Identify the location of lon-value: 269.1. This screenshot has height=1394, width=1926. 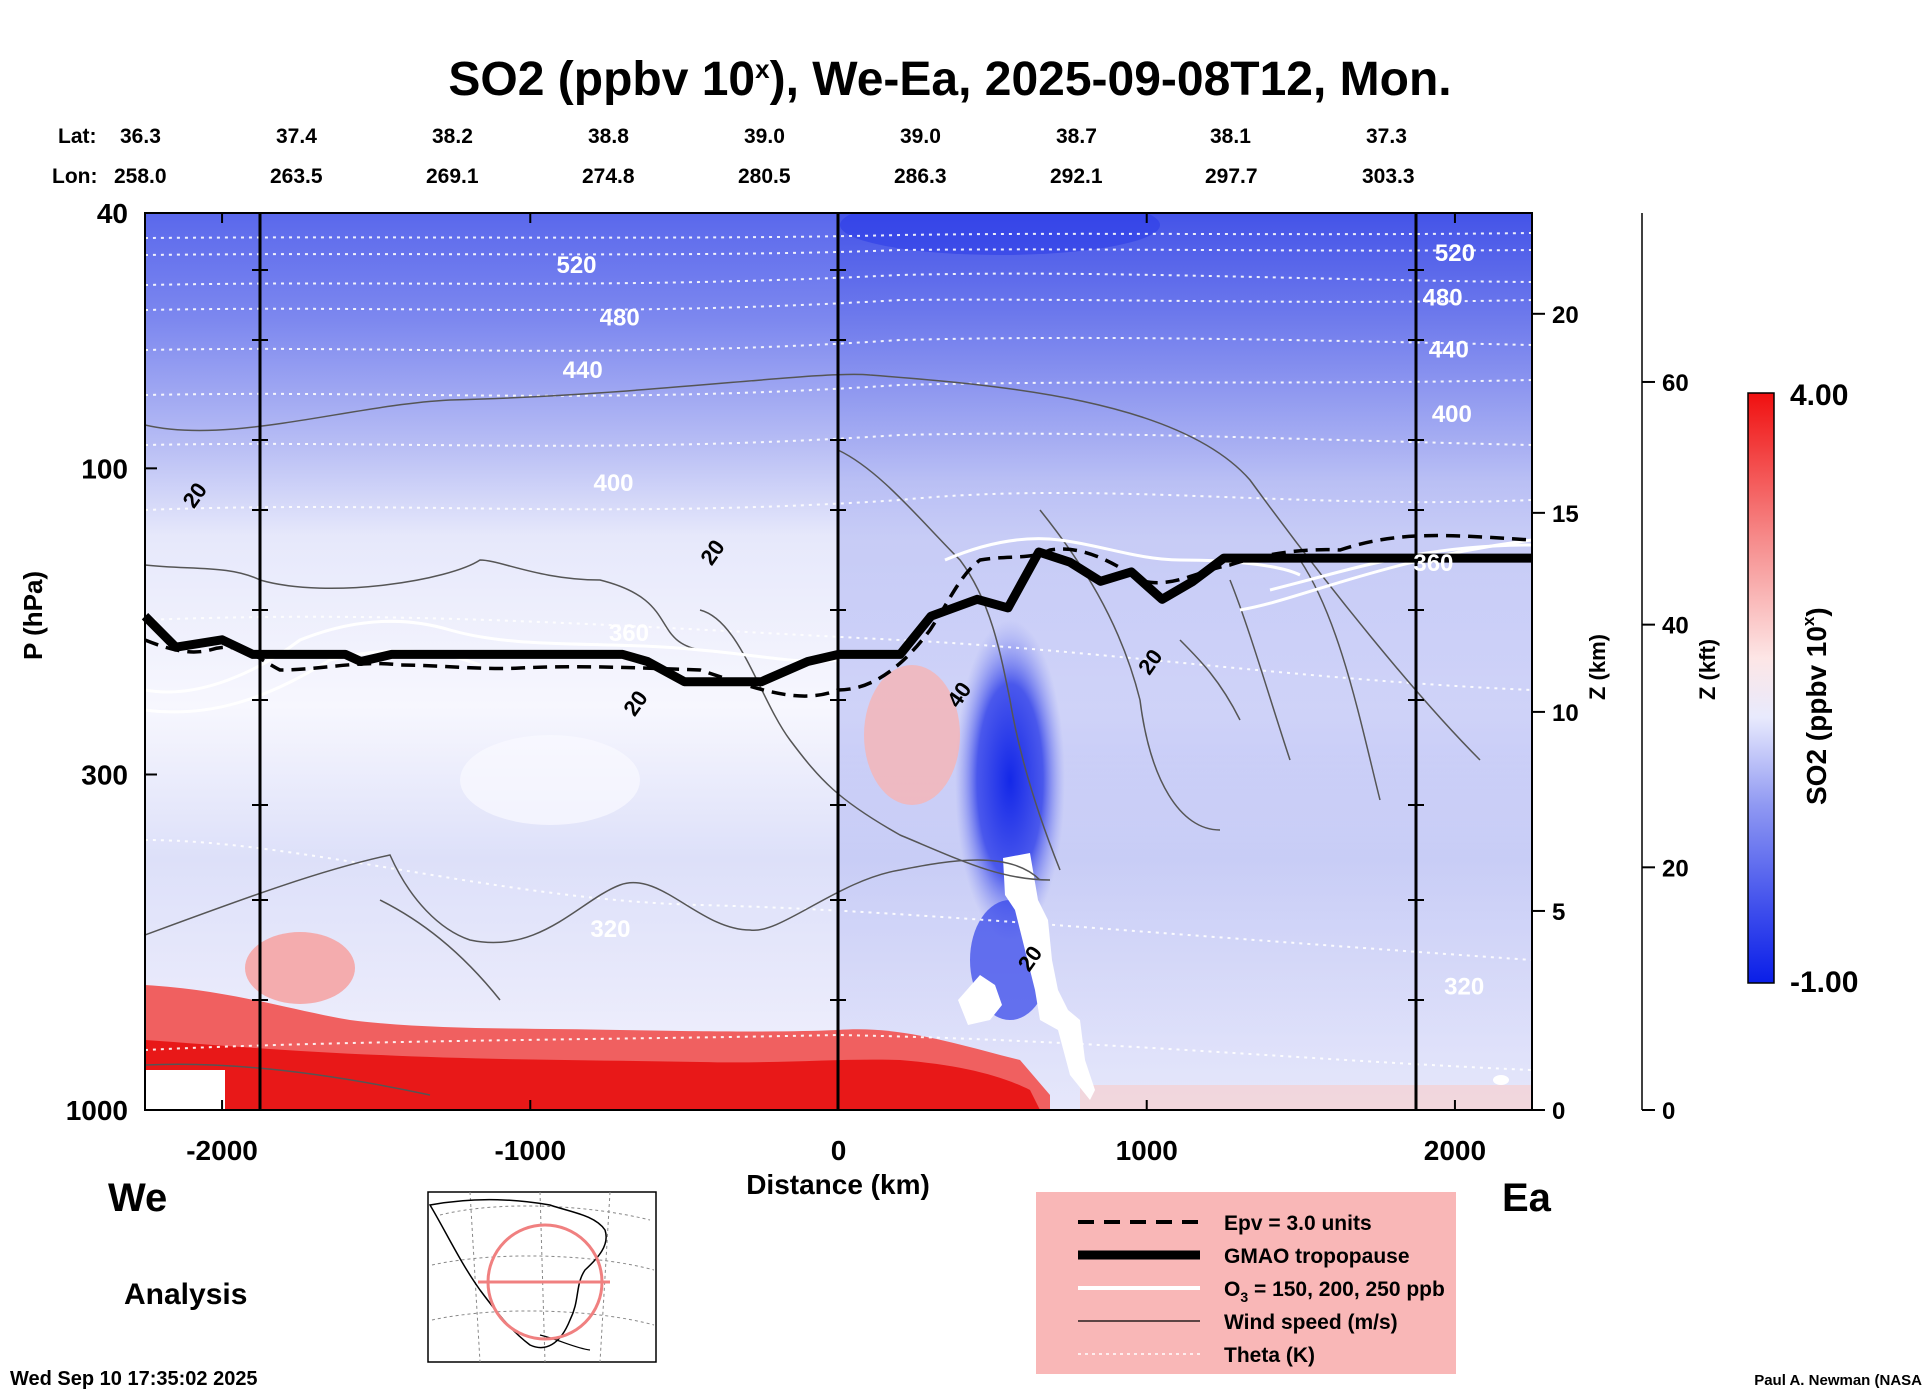
(452, 176).